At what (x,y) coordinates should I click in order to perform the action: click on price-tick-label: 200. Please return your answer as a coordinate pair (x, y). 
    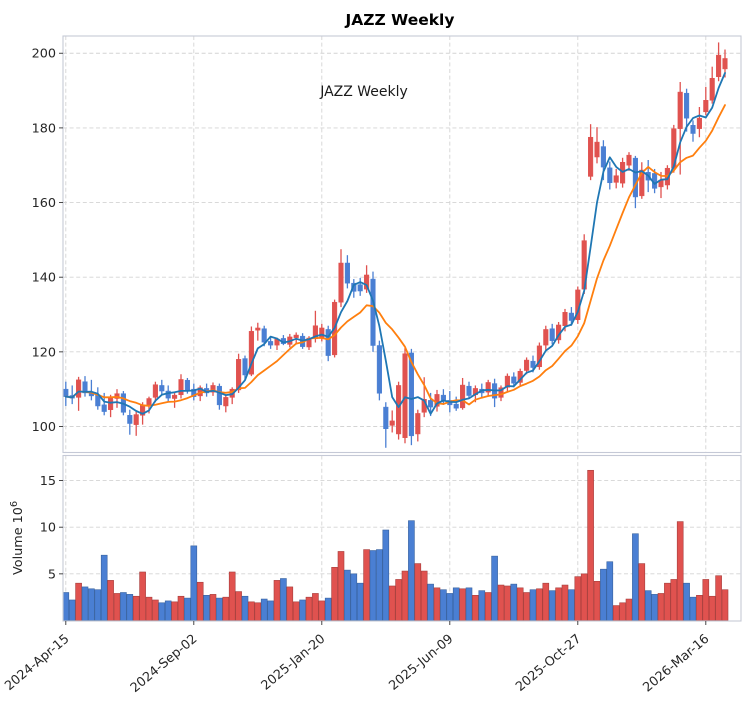
    Looking at the image, I should click on (44, 54).